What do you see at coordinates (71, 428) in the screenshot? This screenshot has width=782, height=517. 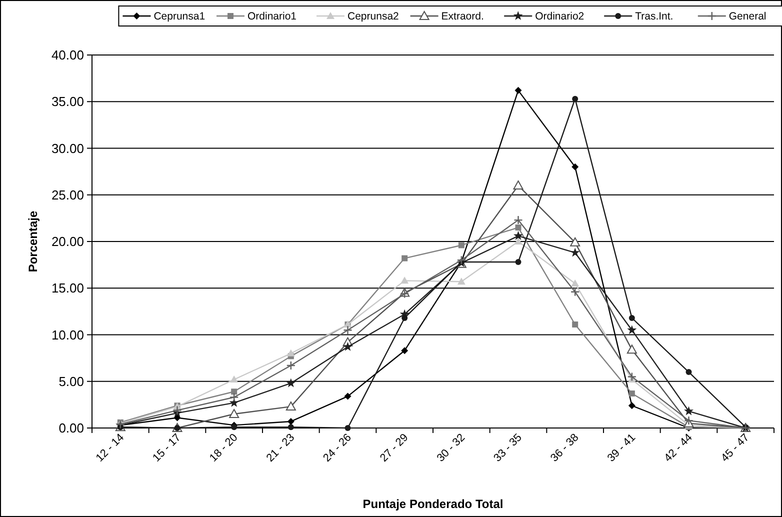 I see `y-tick-label: 0.00` at bounding box center [71, 428].